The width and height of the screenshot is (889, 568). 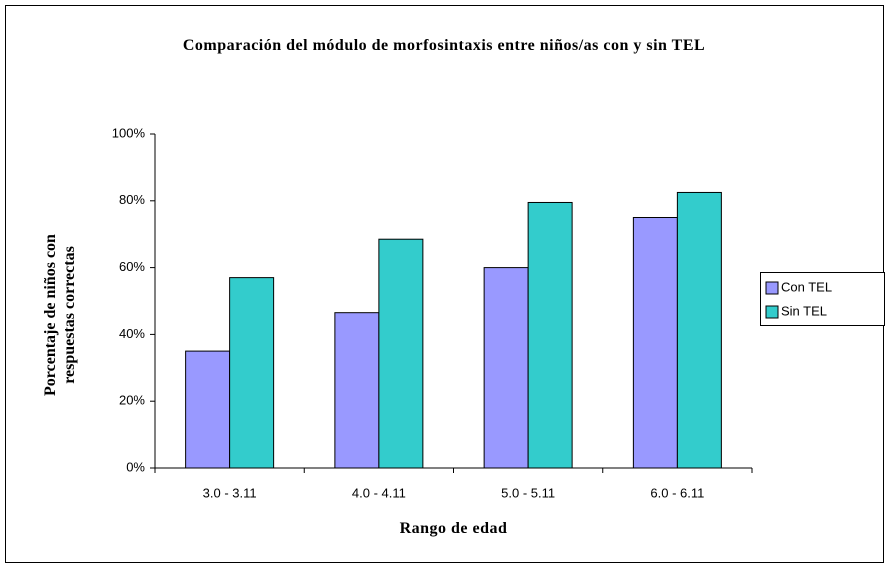 I want to click on legend-box, so click(x=822, y=299).